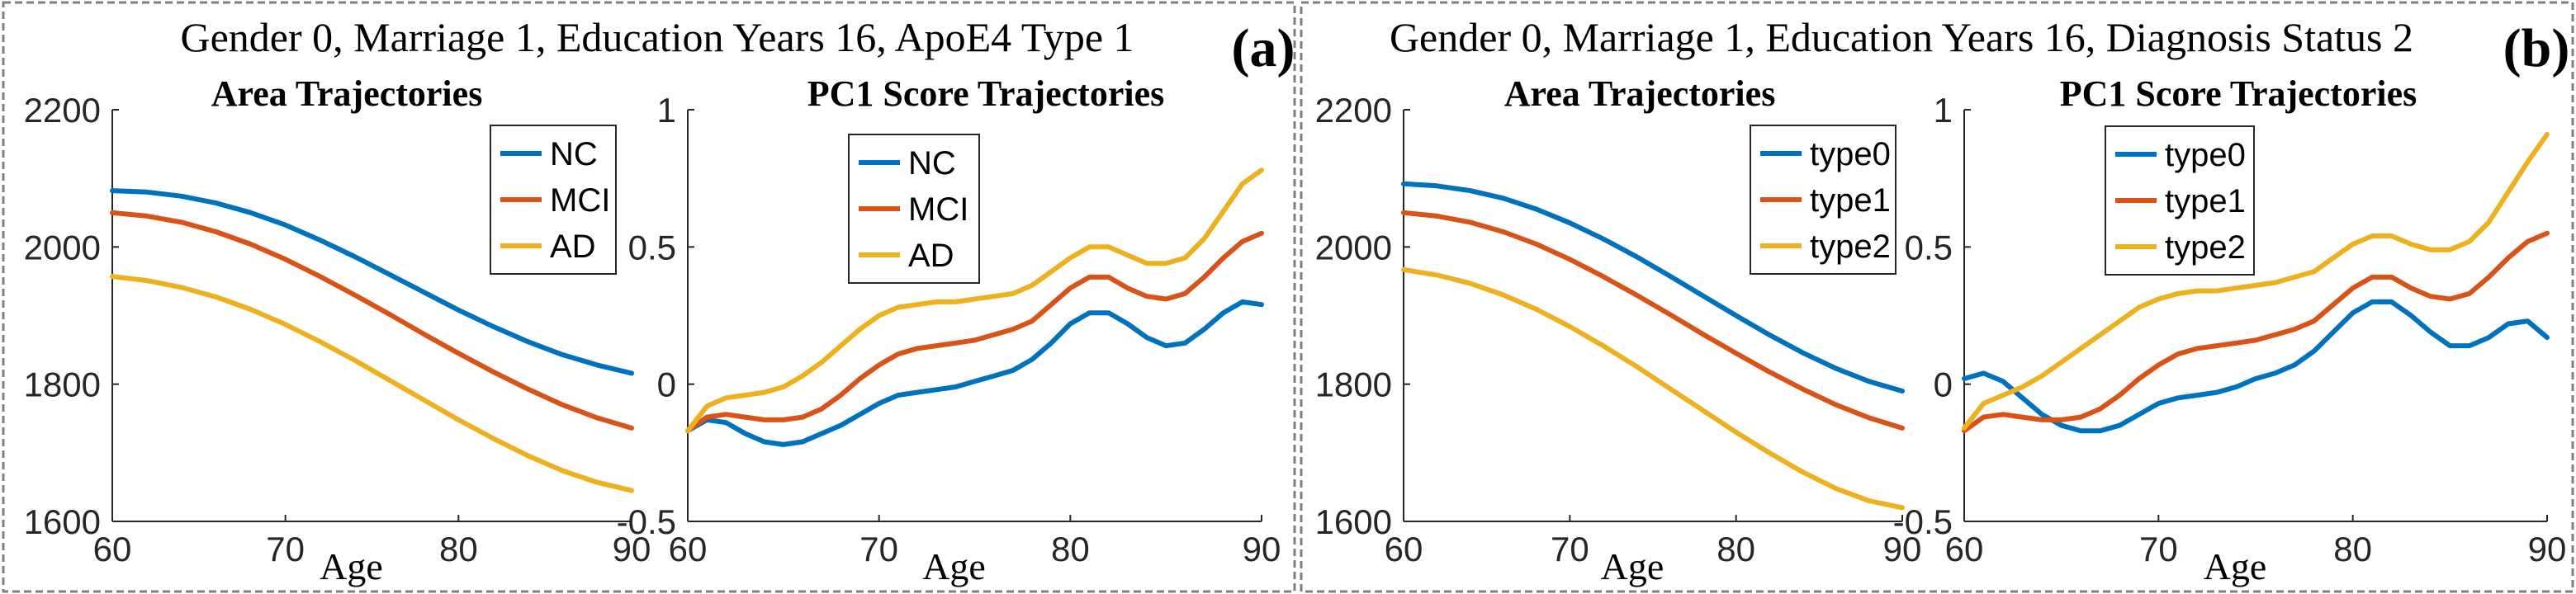 The image size is (2576, 594). What do you see at coordinates (1263, 48) in the screenshot?
I see `panel-a-label: (a)` at bounding box center [1263, 48].